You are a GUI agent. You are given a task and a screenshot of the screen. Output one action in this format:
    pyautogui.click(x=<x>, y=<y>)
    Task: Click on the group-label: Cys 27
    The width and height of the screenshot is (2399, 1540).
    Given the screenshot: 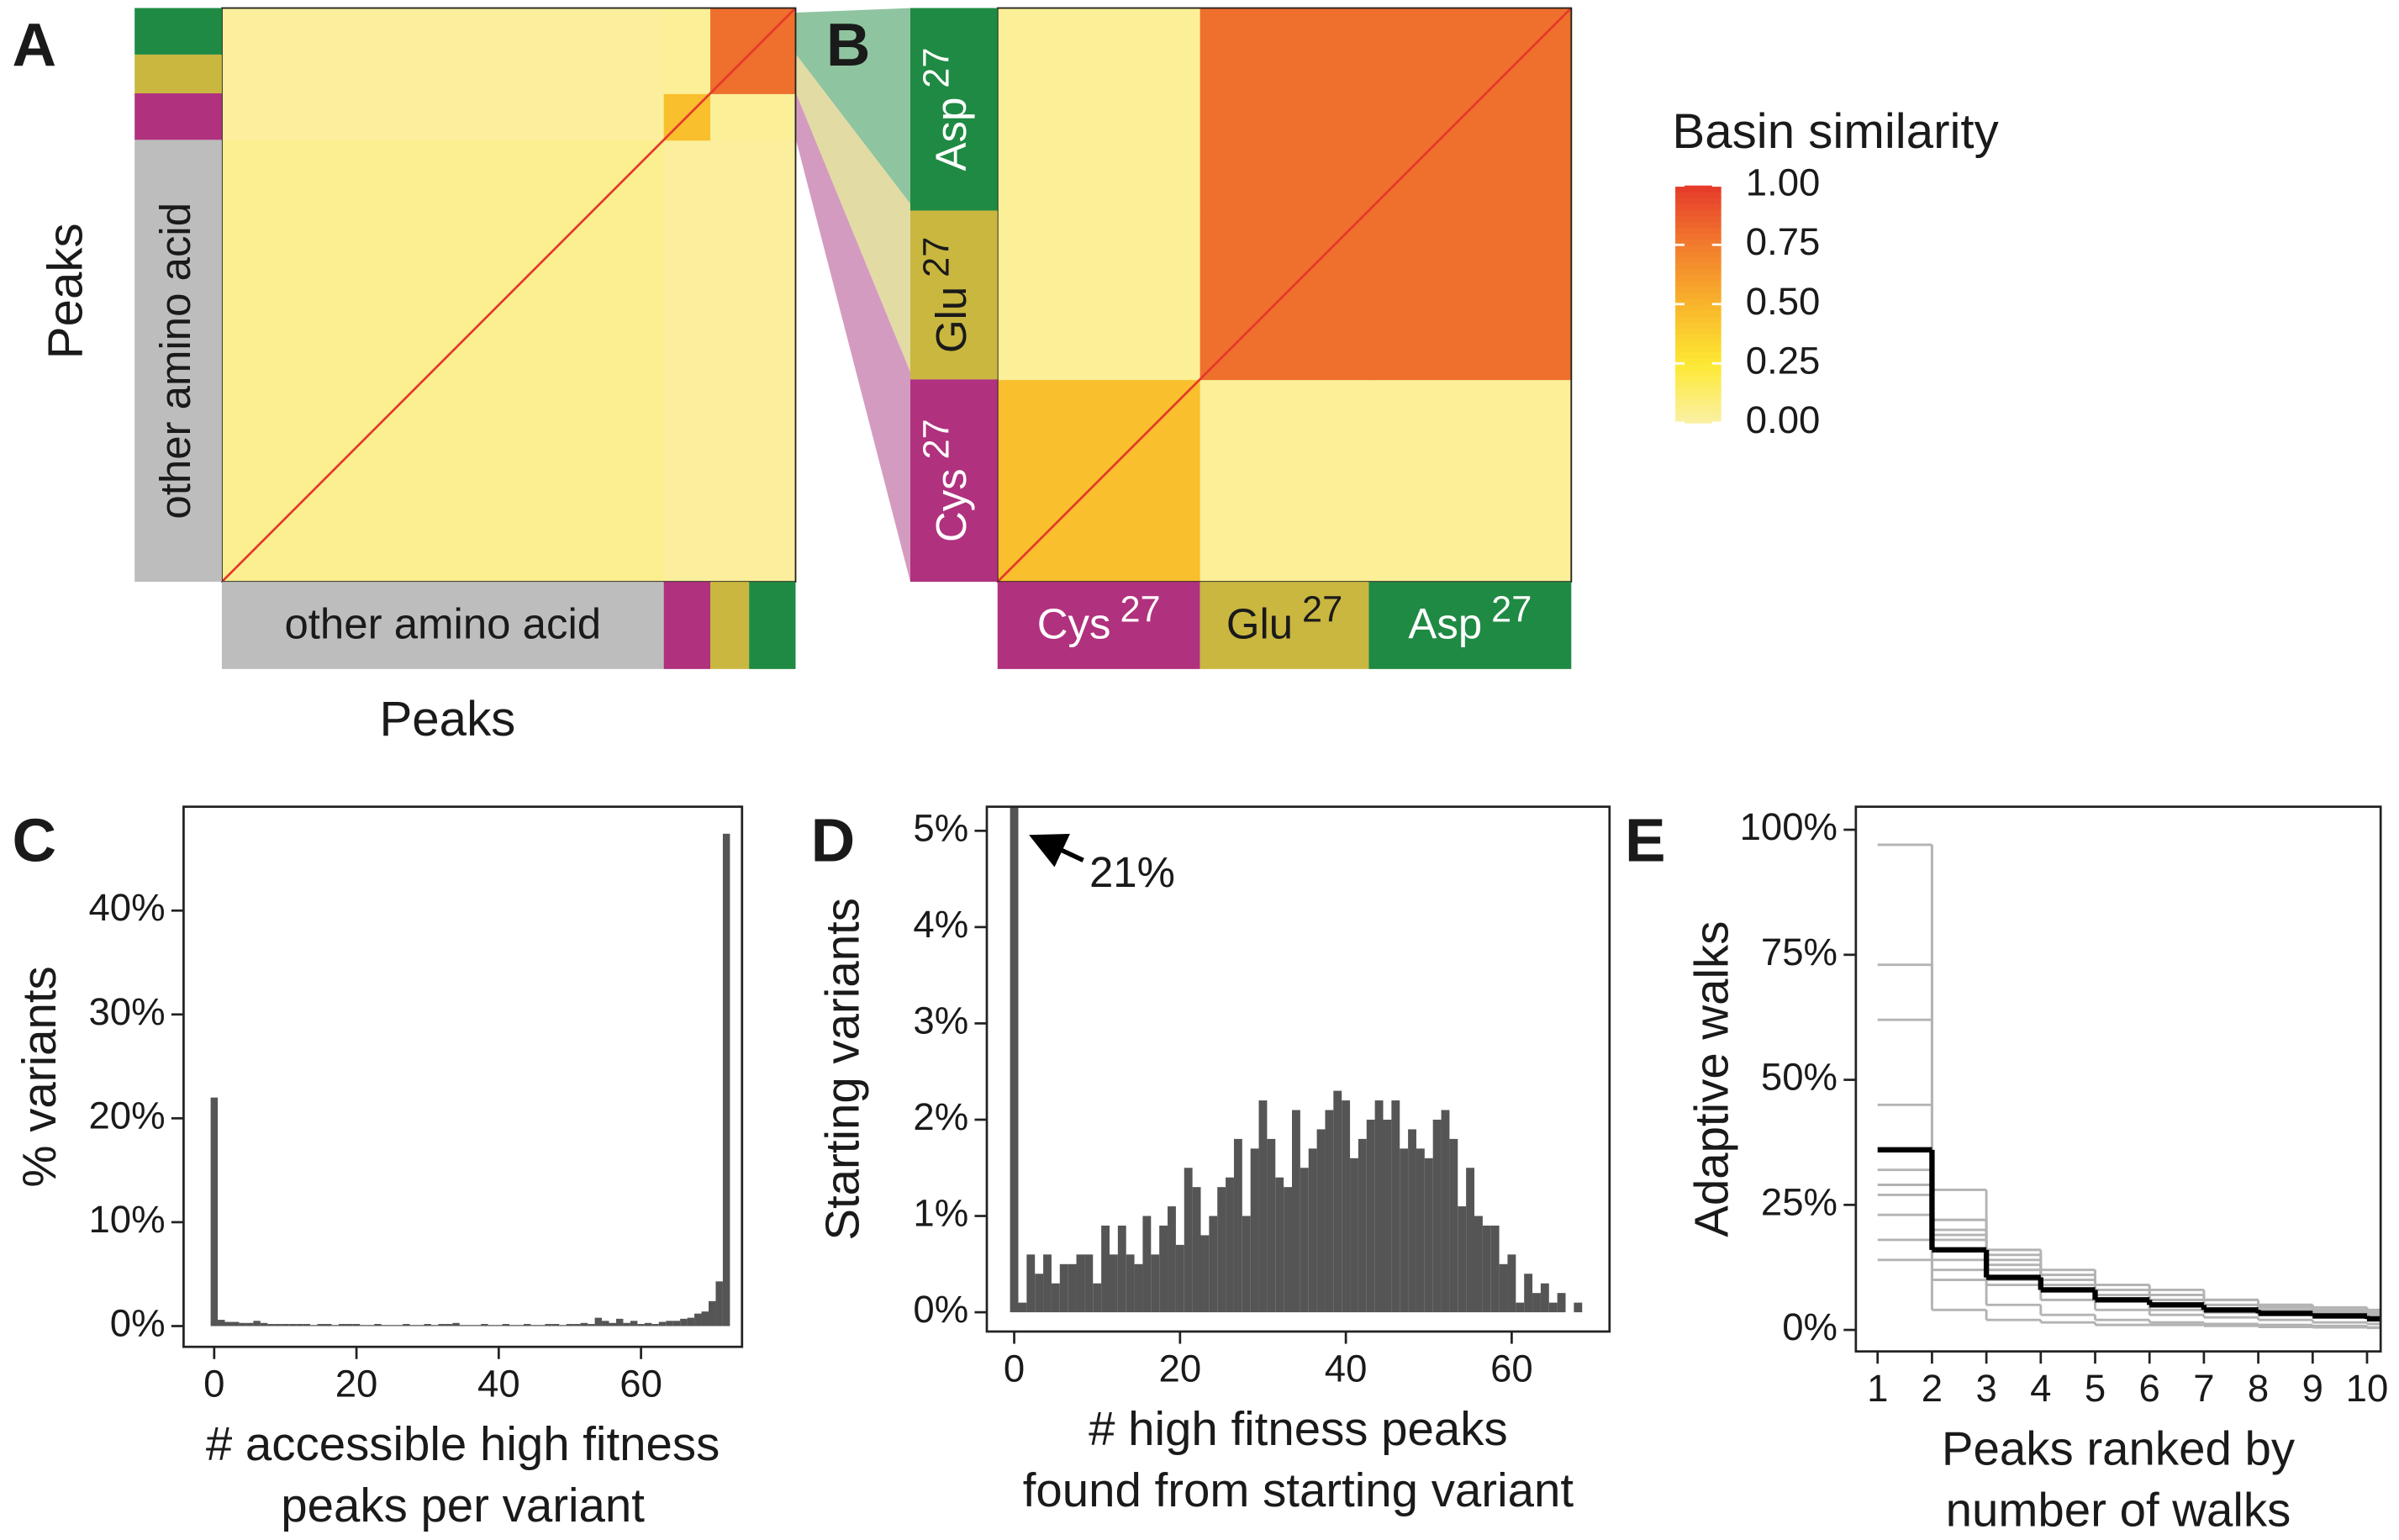 What is the action you would take?
    pyautogui.click(x=946, y=480)
    